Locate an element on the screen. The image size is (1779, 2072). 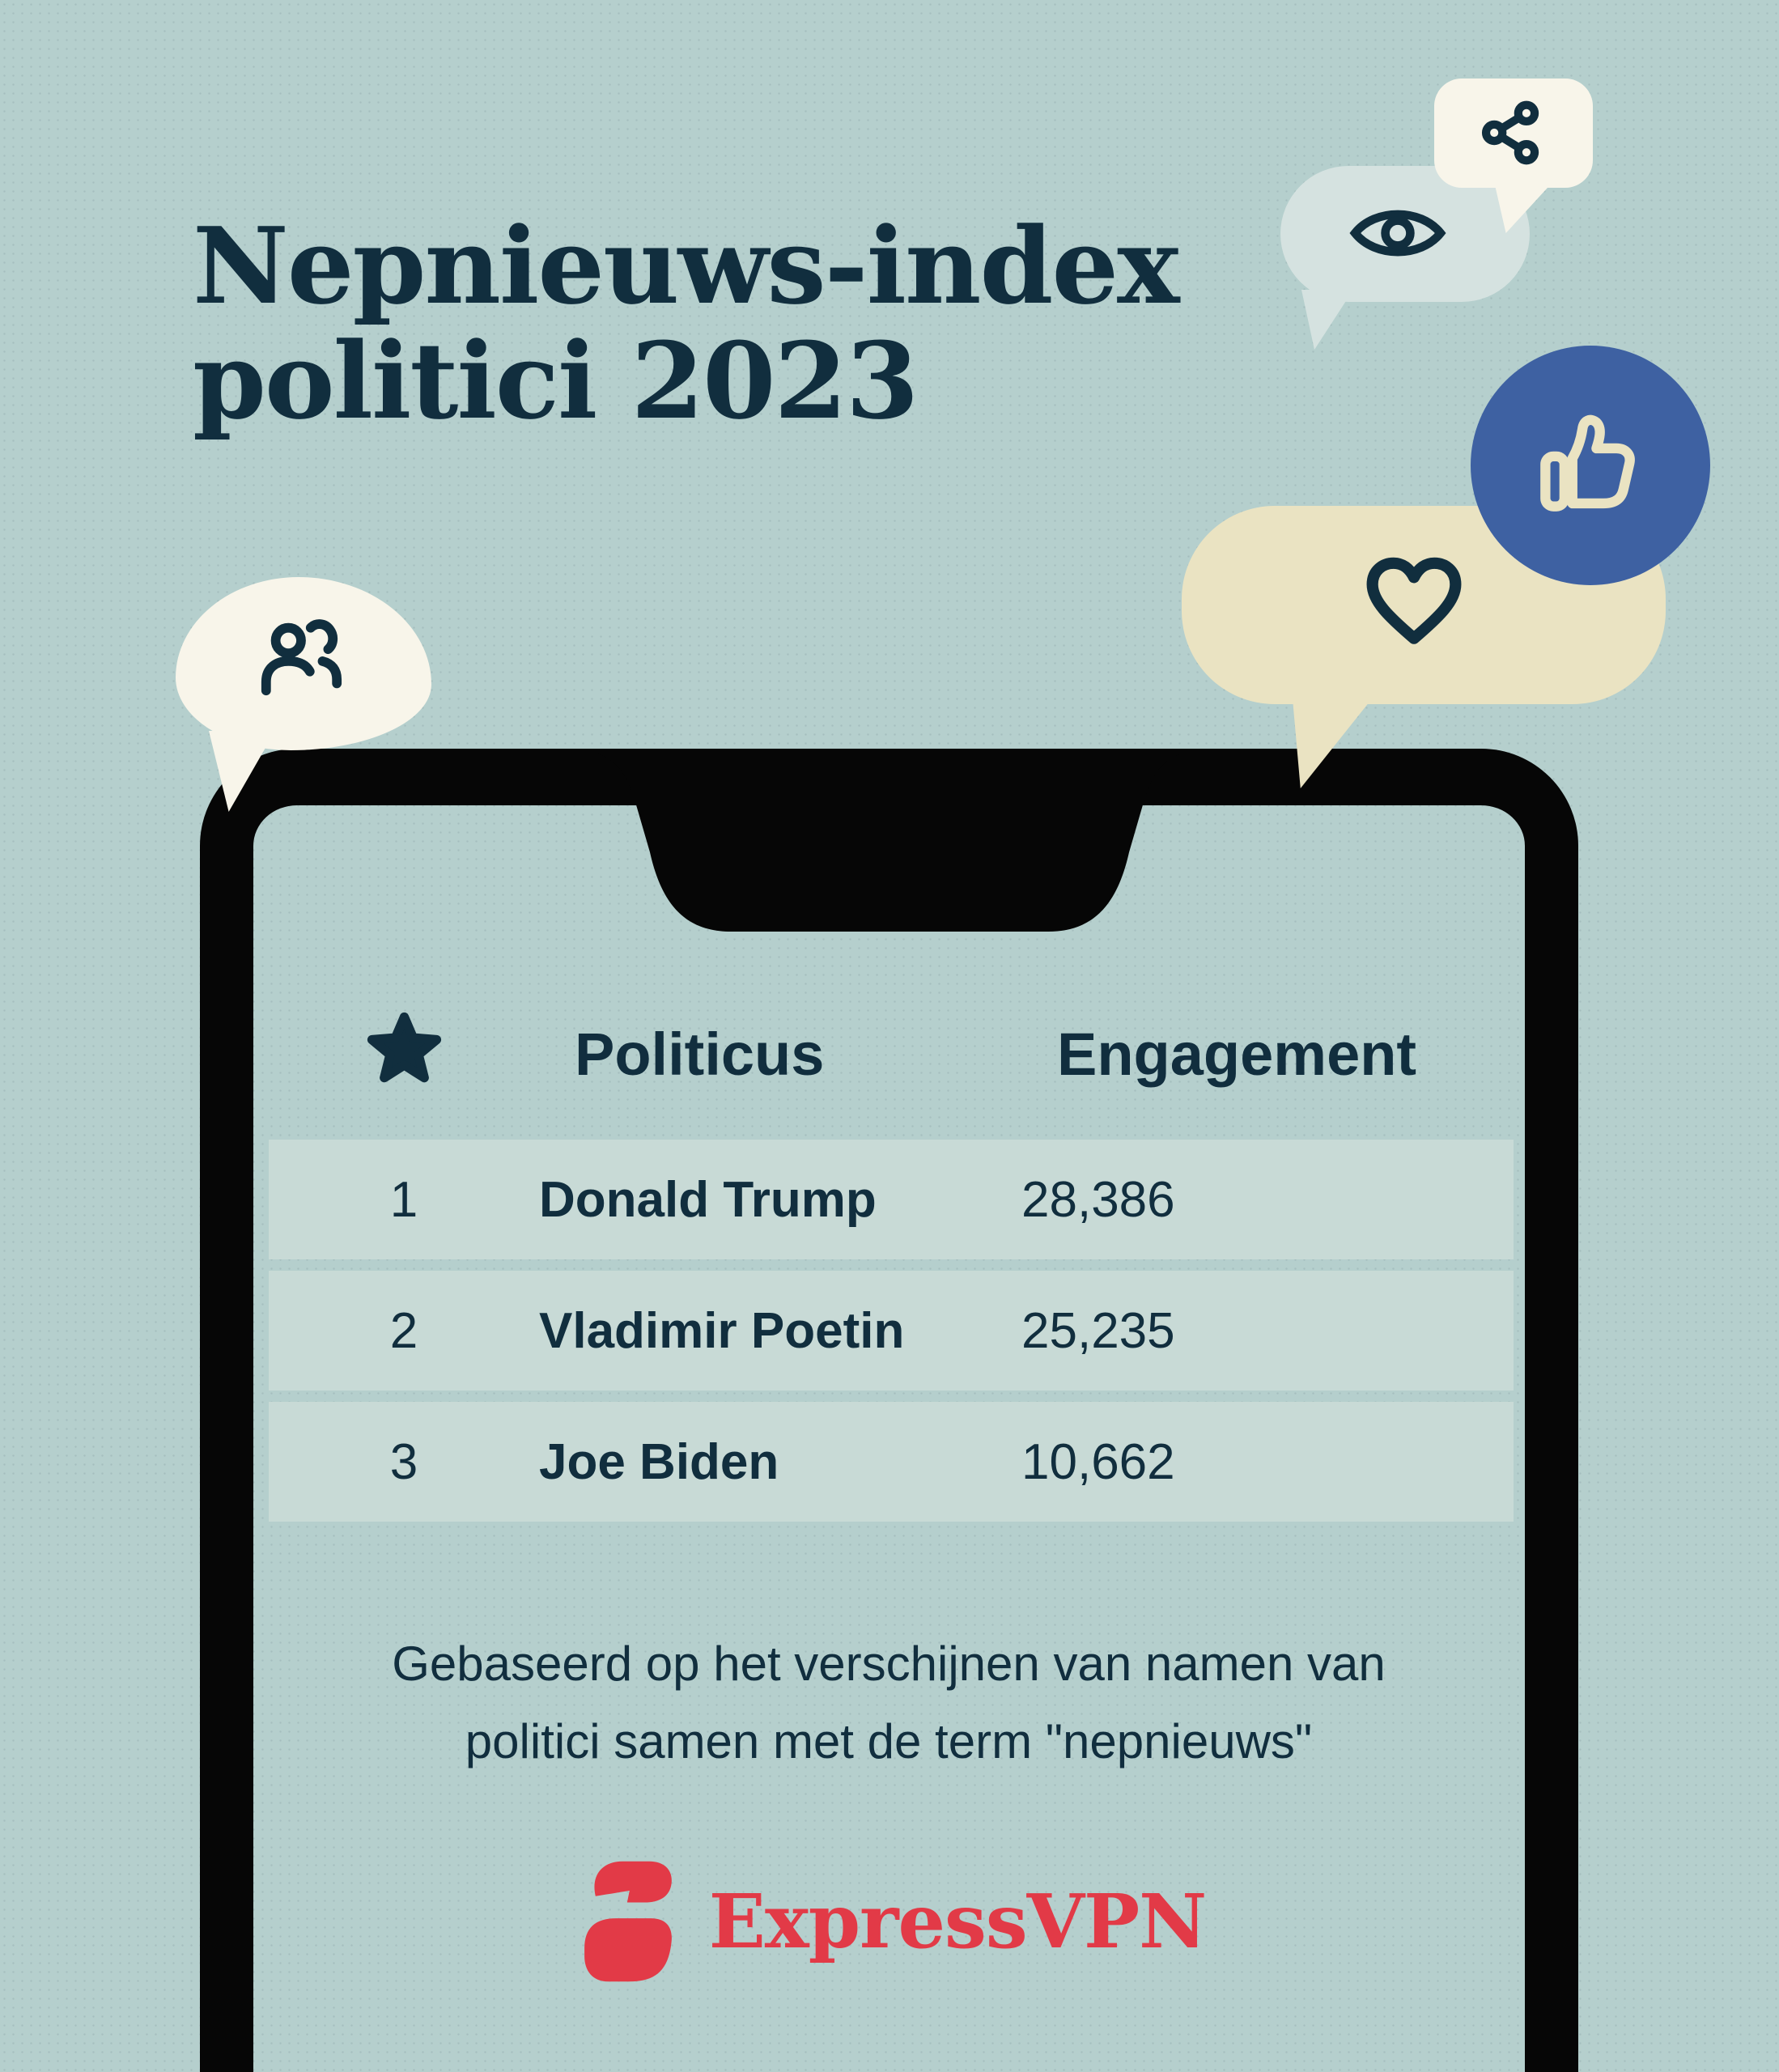
column-header-engagement: Engagement is located at coordinates (1237, 1054).